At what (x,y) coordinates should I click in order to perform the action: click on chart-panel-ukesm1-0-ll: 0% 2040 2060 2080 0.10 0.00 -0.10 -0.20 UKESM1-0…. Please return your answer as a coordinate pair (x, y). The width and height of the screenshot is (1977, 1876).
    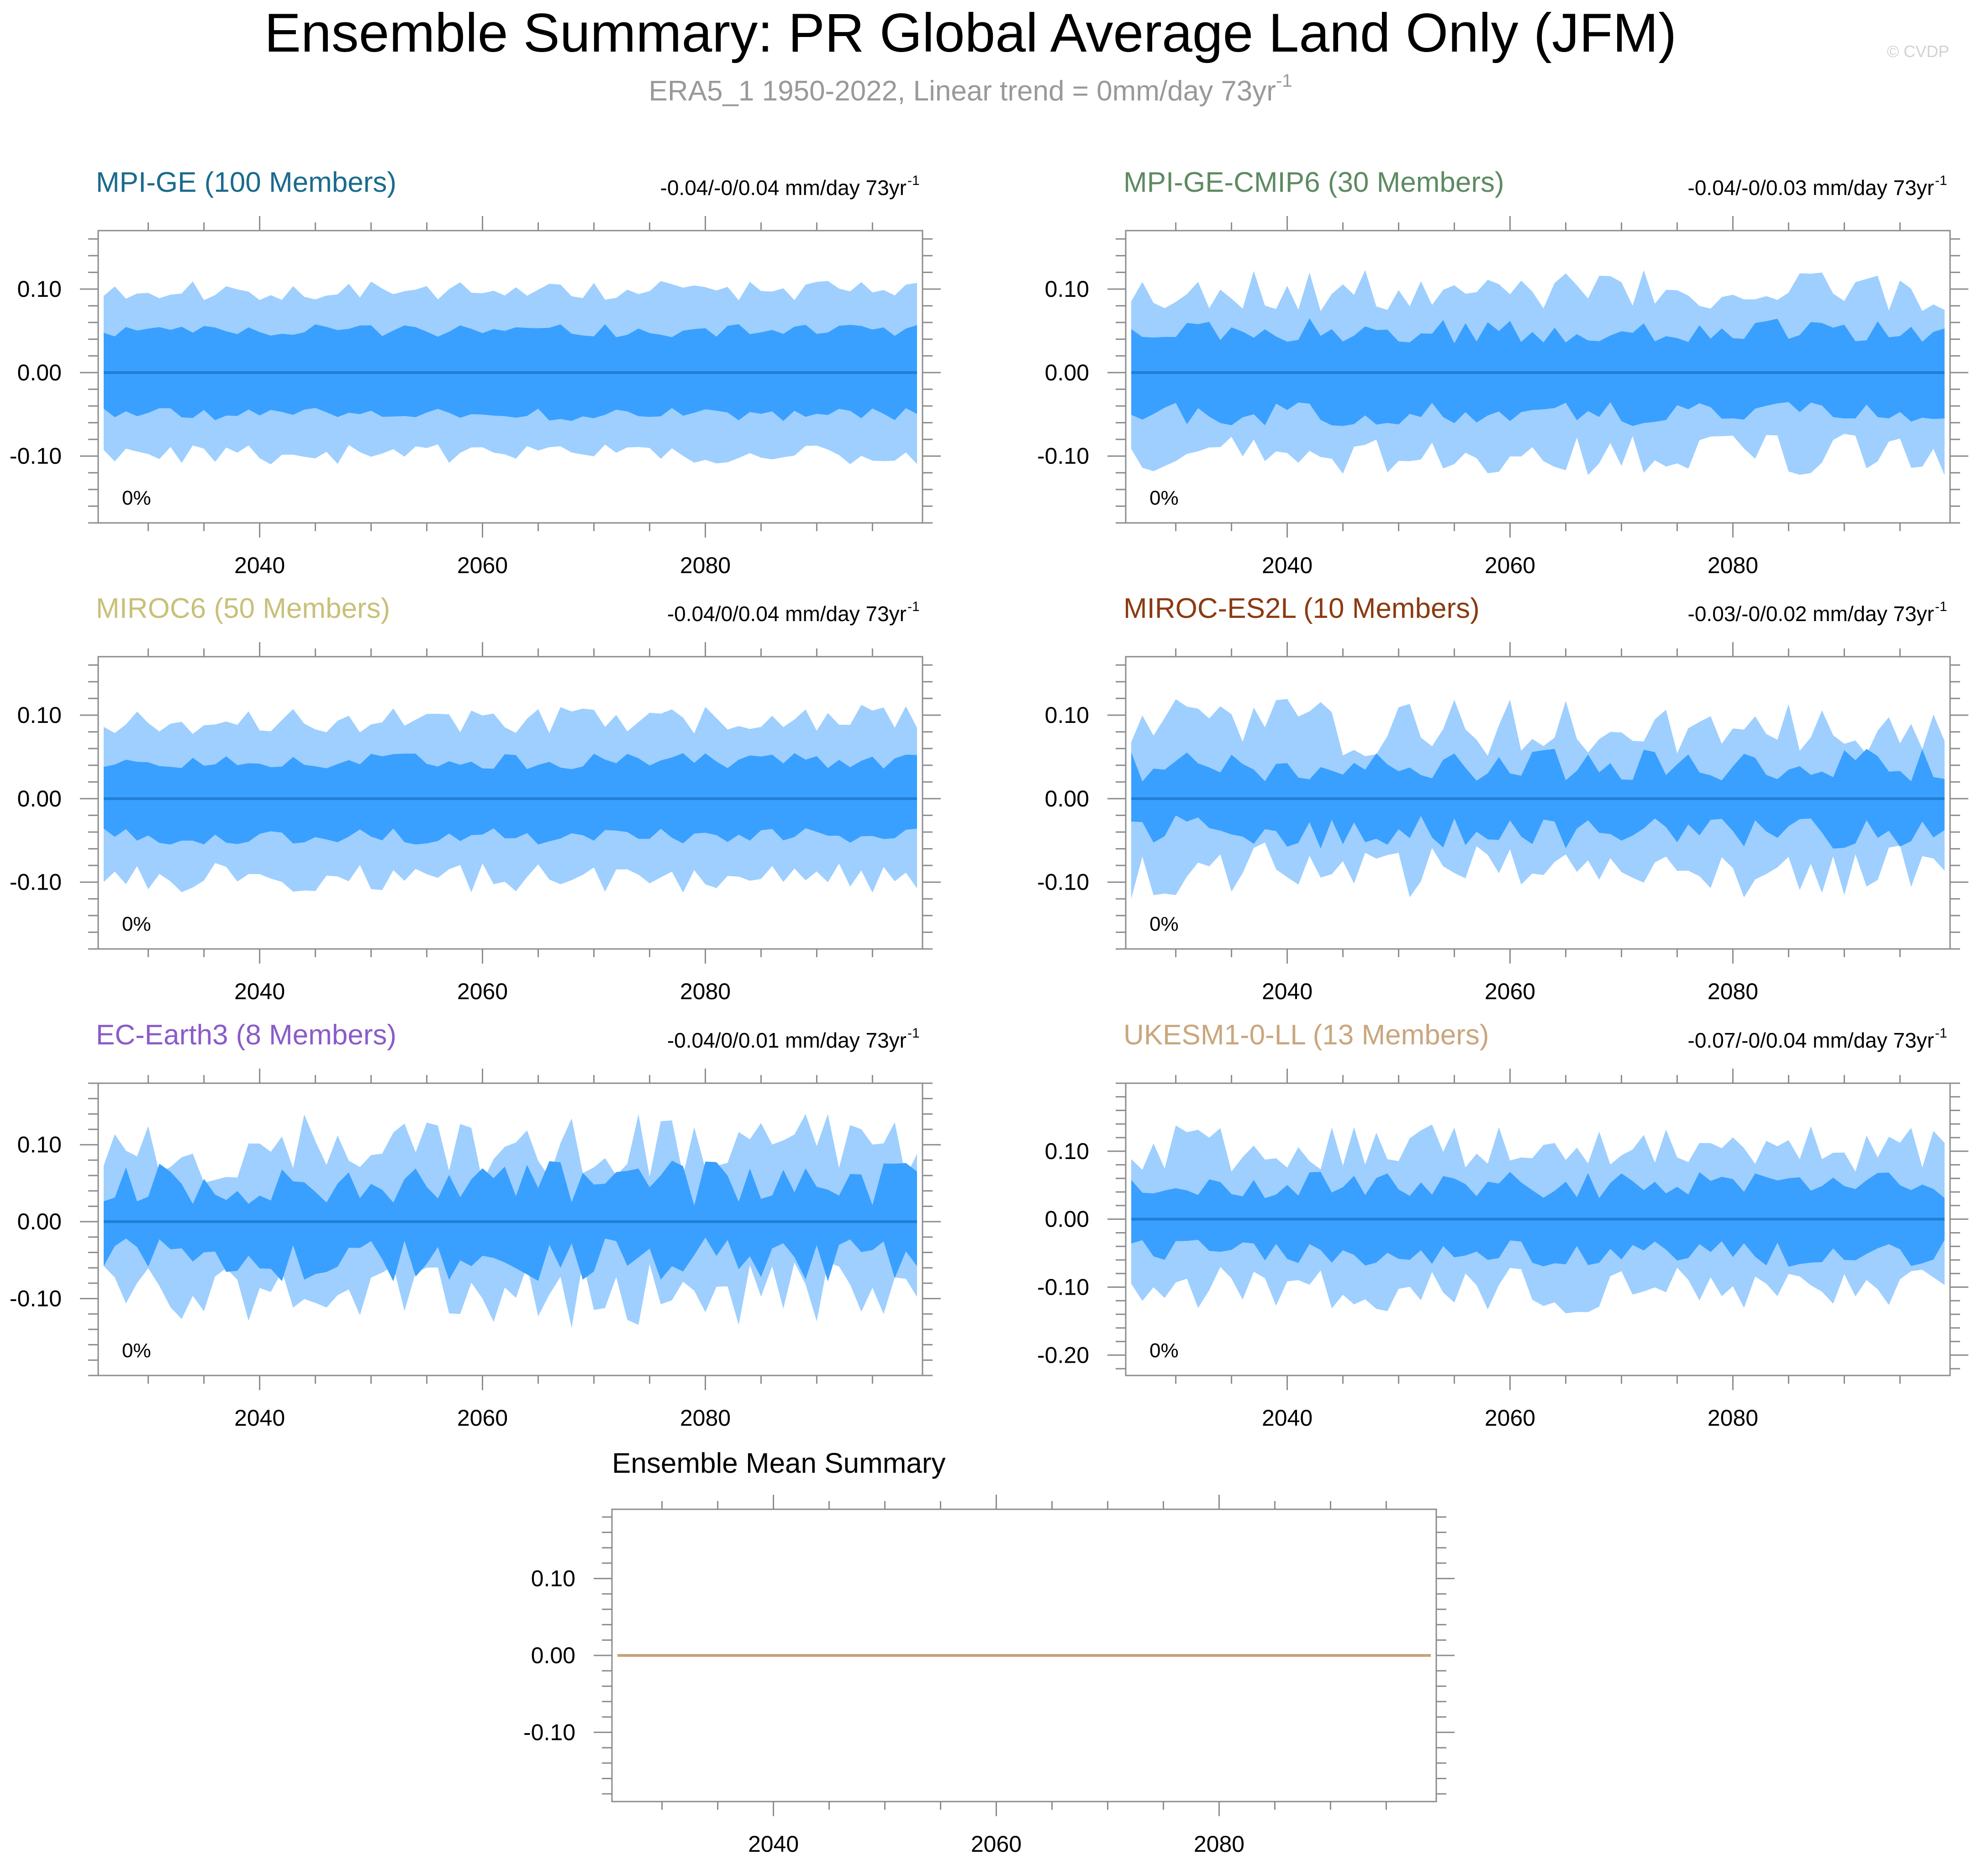
    Looking at the image, I should click on (1502, 1225).